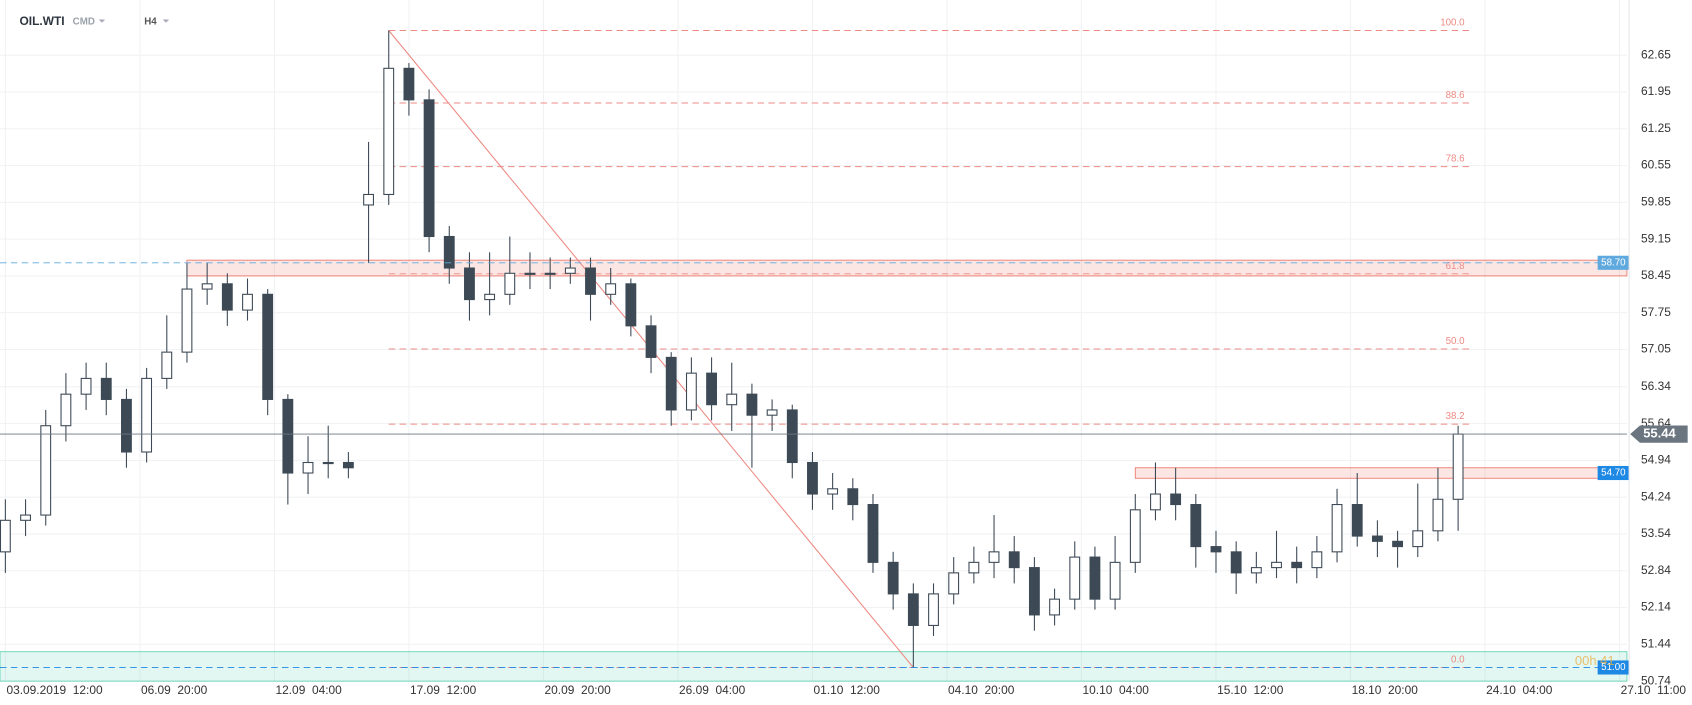  What do you see at coordinates (1656, 312) in the screenshot?
I see `y-tick-label: 57.75` at bounding box center [1656, 312].